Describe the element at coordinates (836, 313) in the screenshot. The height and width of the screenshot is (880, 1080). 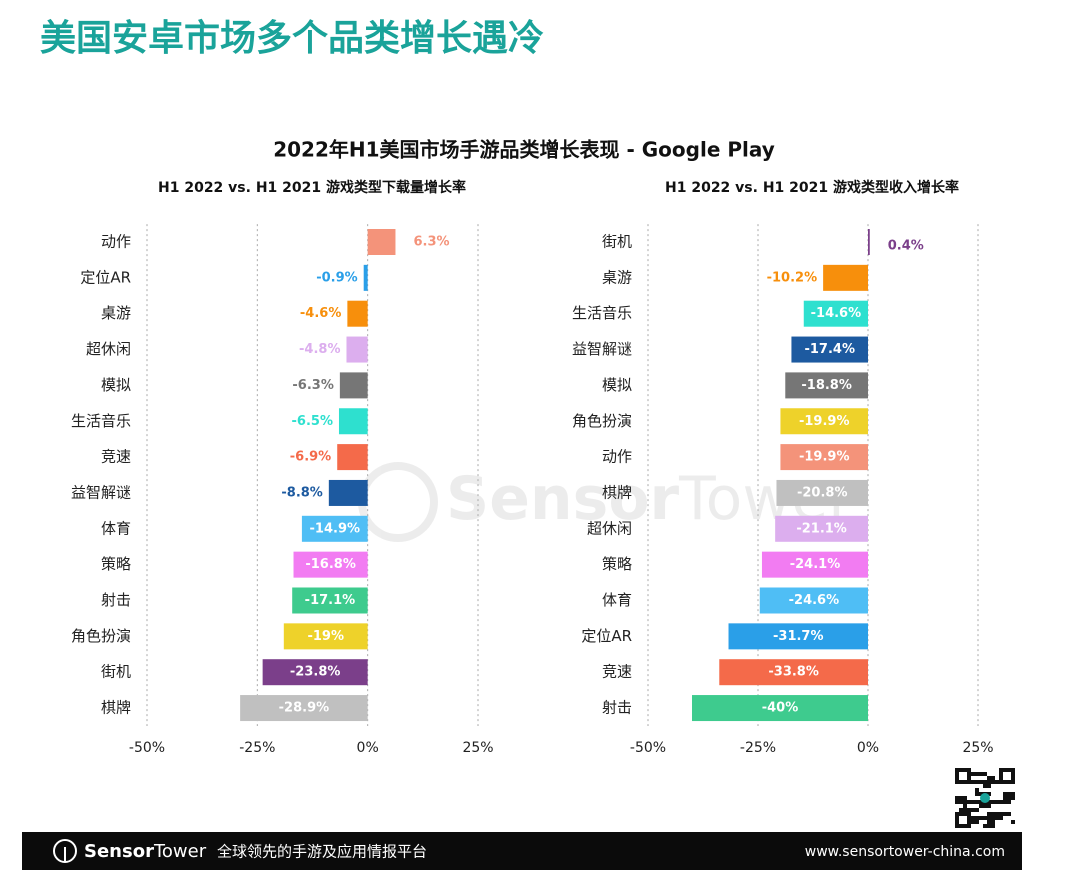
I see `value-label: -14.6%` at that location.